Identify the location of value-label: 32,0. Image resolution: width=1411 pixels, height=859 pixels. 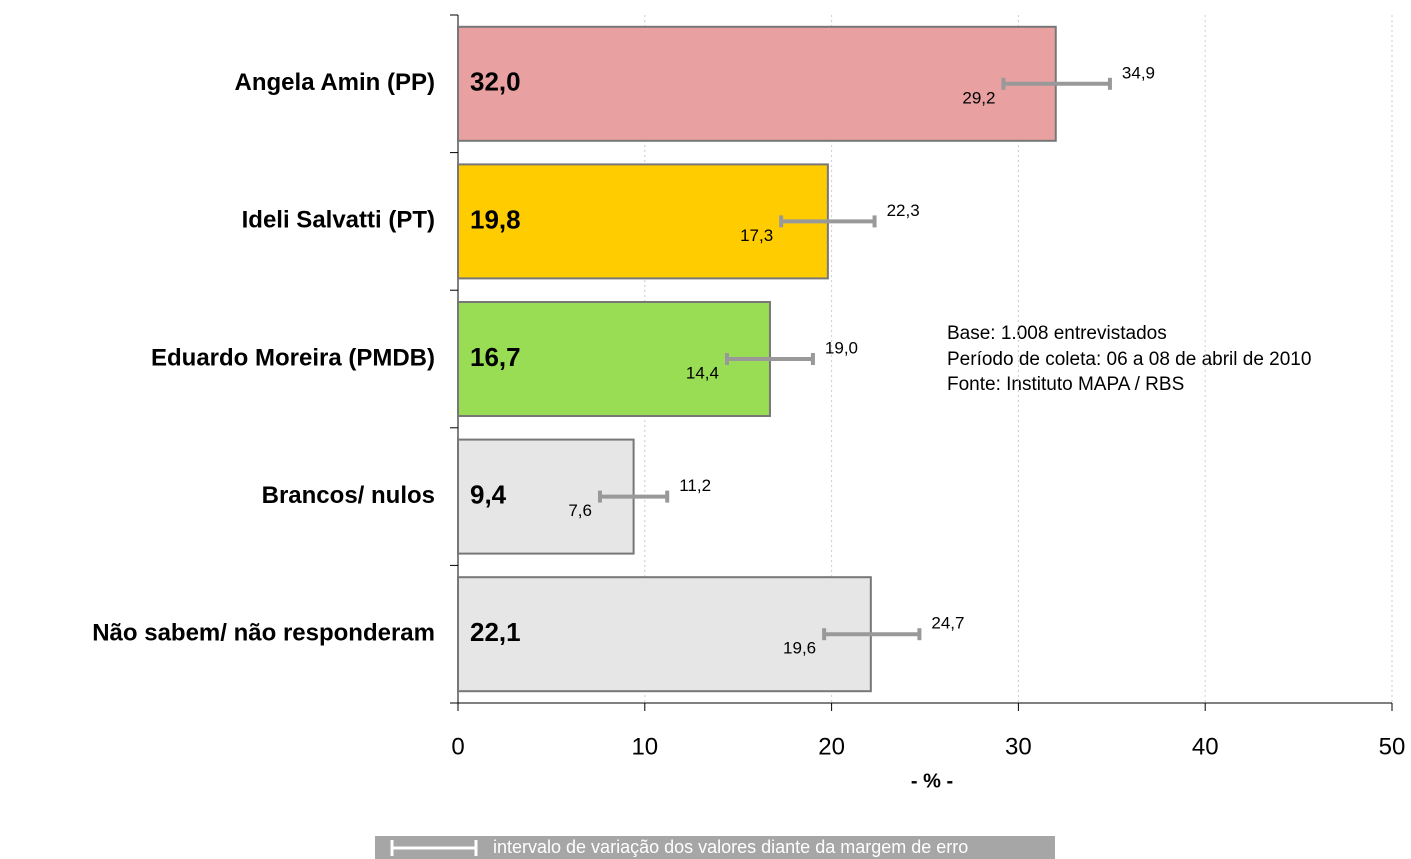
(495, 82).